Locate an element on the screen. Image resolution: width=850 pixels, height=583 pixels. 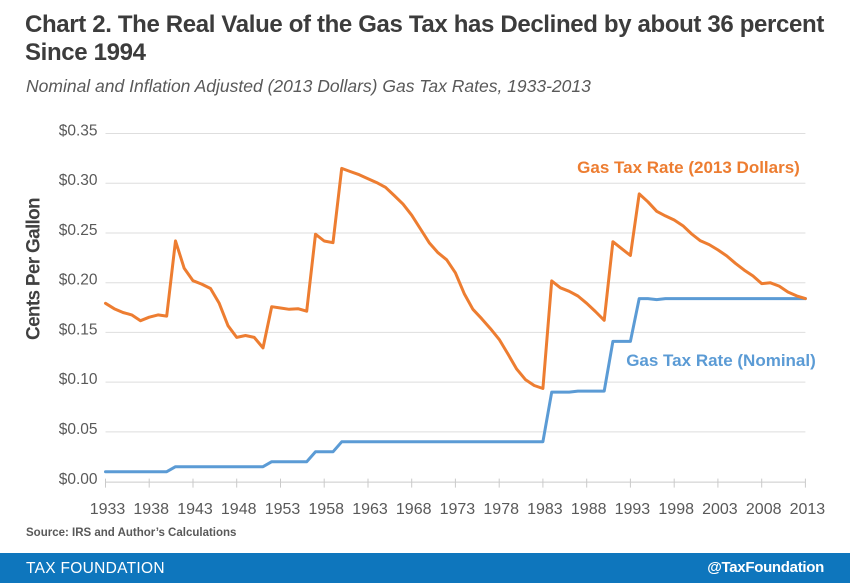
svg-text: 1968 is located at coordinates (414, 509).